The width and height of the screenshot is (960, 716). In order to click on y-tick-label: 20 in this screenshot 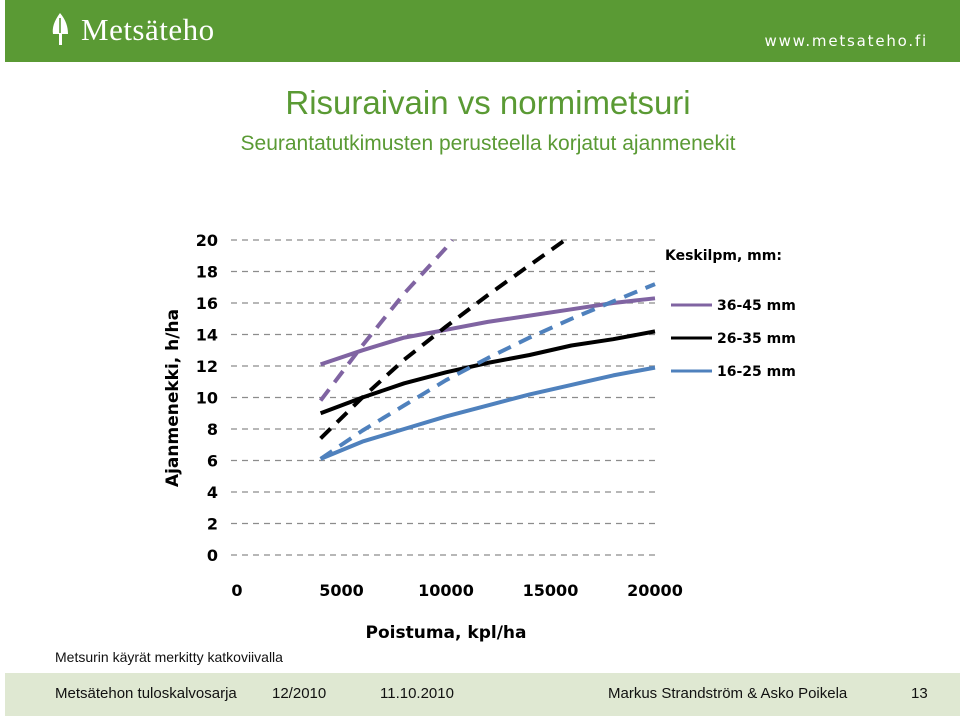, I will do `click(207, 240)`.